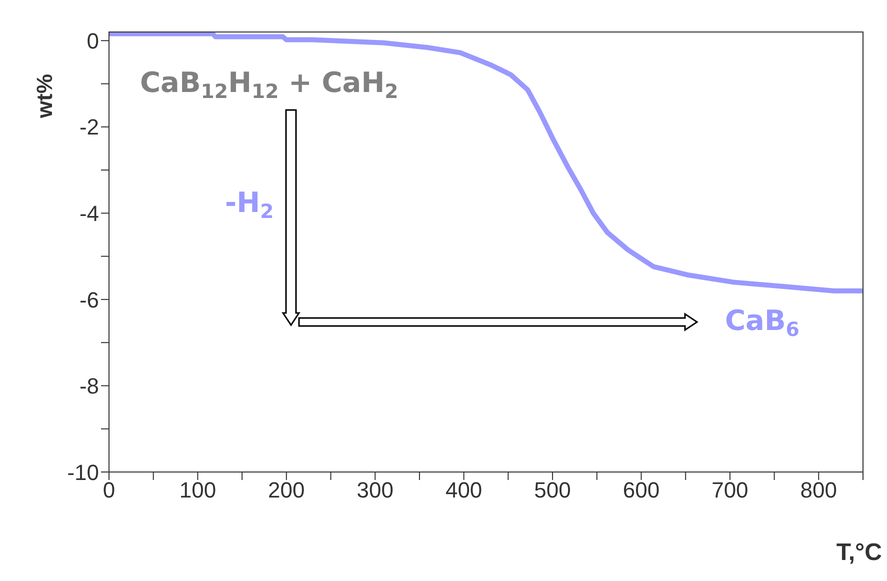  I want to click on y-tick-label: -4, so click(89, 213).